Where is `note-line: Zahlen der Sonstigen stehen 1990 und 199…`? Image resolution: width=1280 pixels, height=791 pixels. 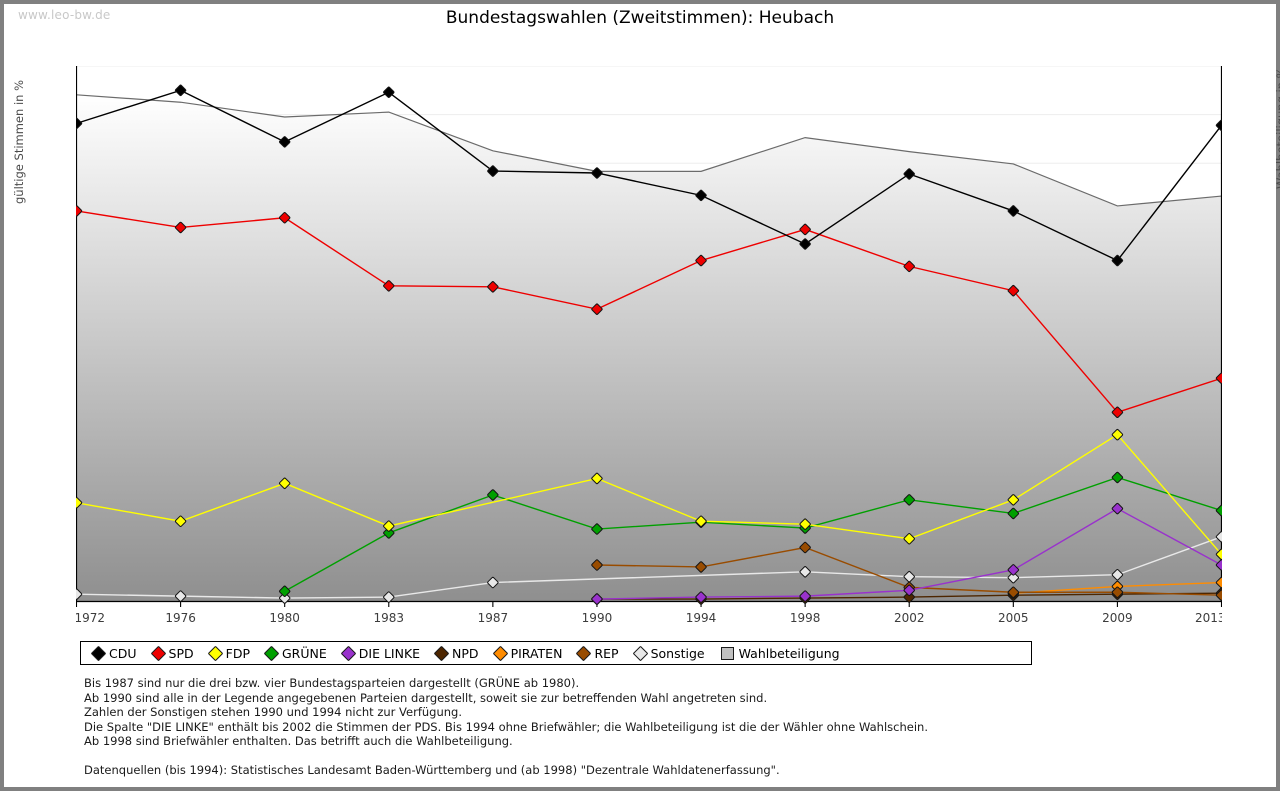
note-line: Zahlen der Sonstigen stehen 1990 und 199… is located at coordinates (273, 712).